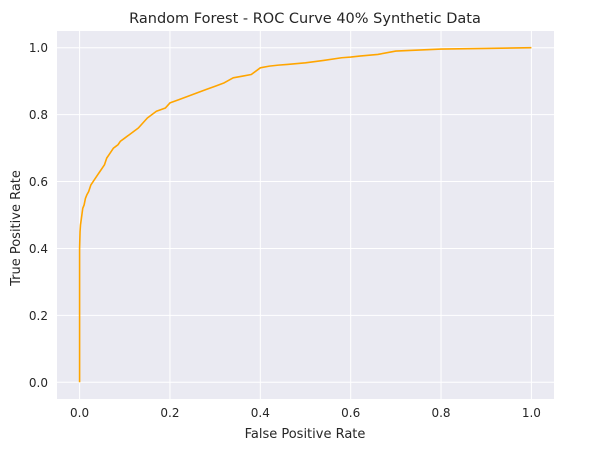 This screenshot has width=590, height=449. I want to click on x-tick-label: 0.0, so click(79, 413).